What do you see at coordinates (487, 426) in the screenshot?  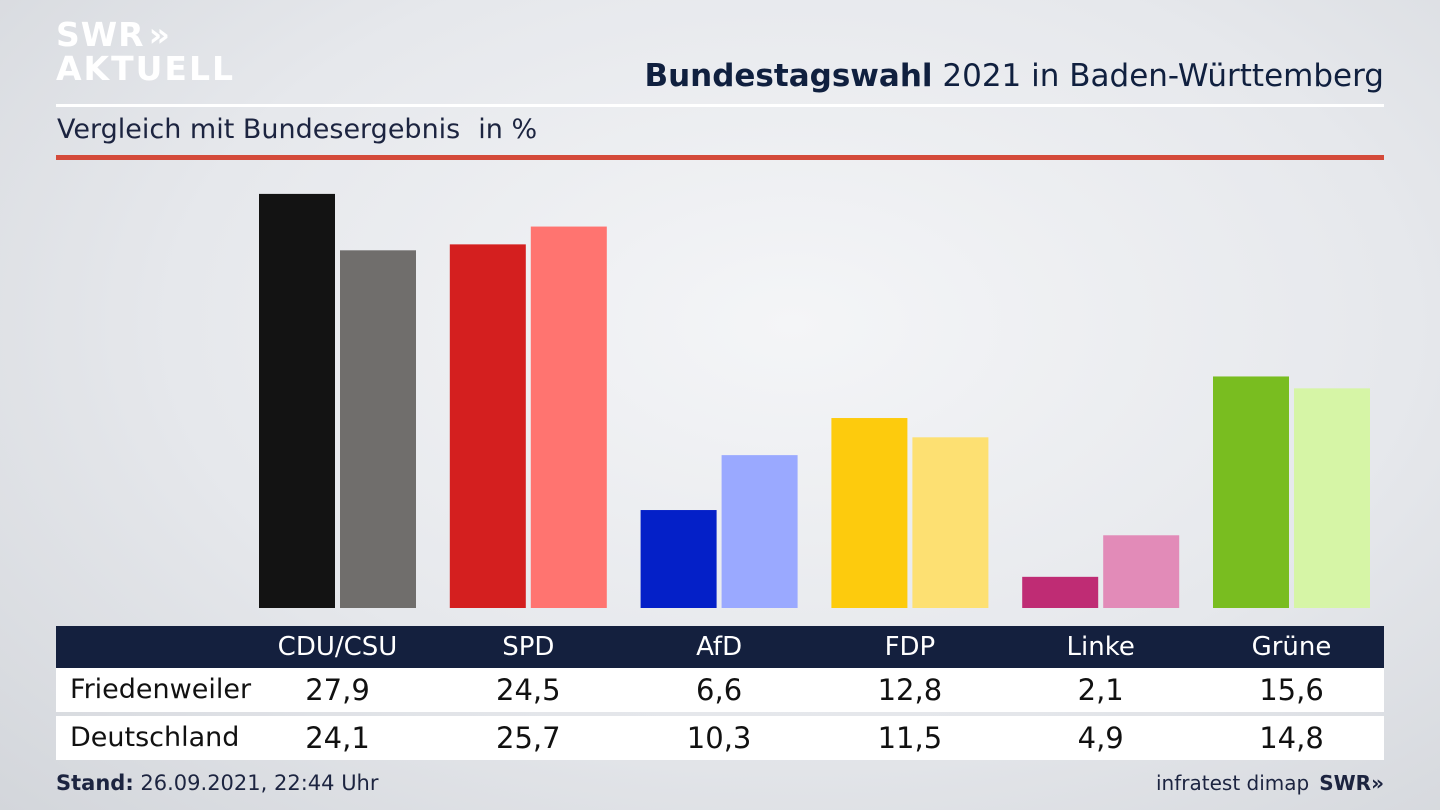 I see `bar-spd-friedenweiler` at bounding box center [487, 426].